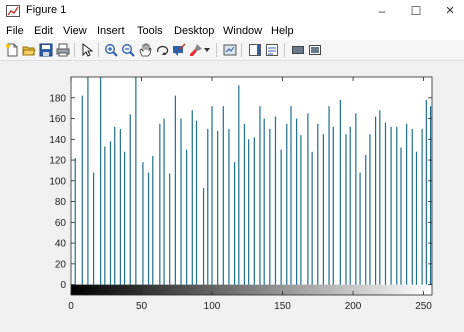  Describe the element at coordinates (282, 31) in the screenshot. I see `menu-help: Help` at that location.